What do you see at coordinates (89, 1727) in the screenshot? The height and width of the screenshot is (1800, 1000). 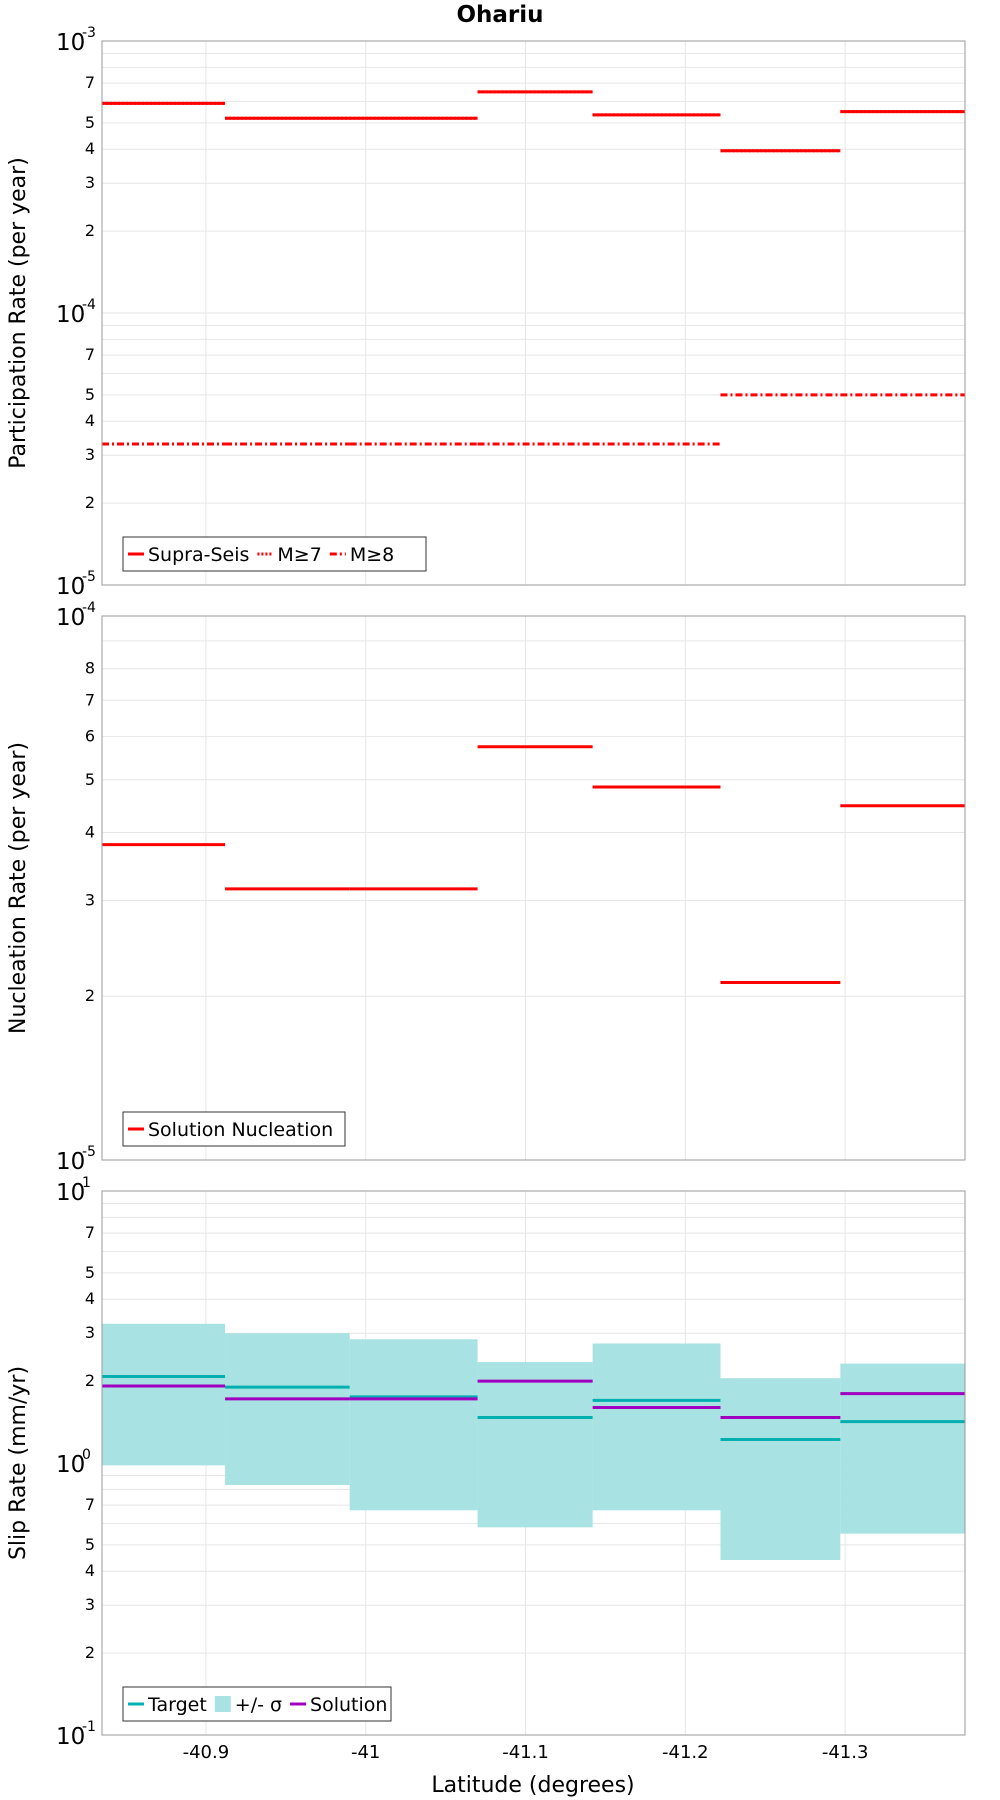 I see `y-major-tick-exponent: -1` at bounding box center [89, 1727].